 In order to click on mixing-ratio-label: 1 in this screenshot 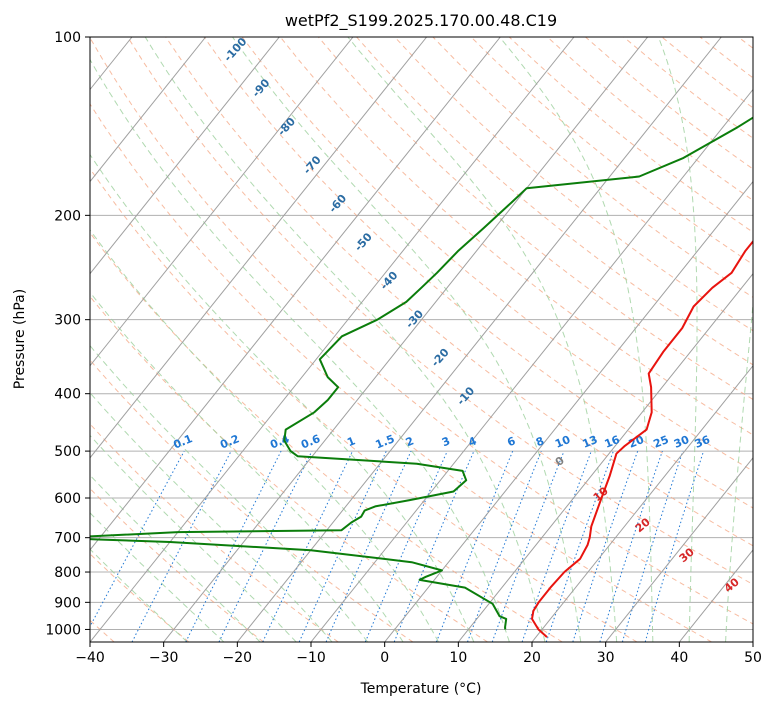, I will do `click(351, 441)`.